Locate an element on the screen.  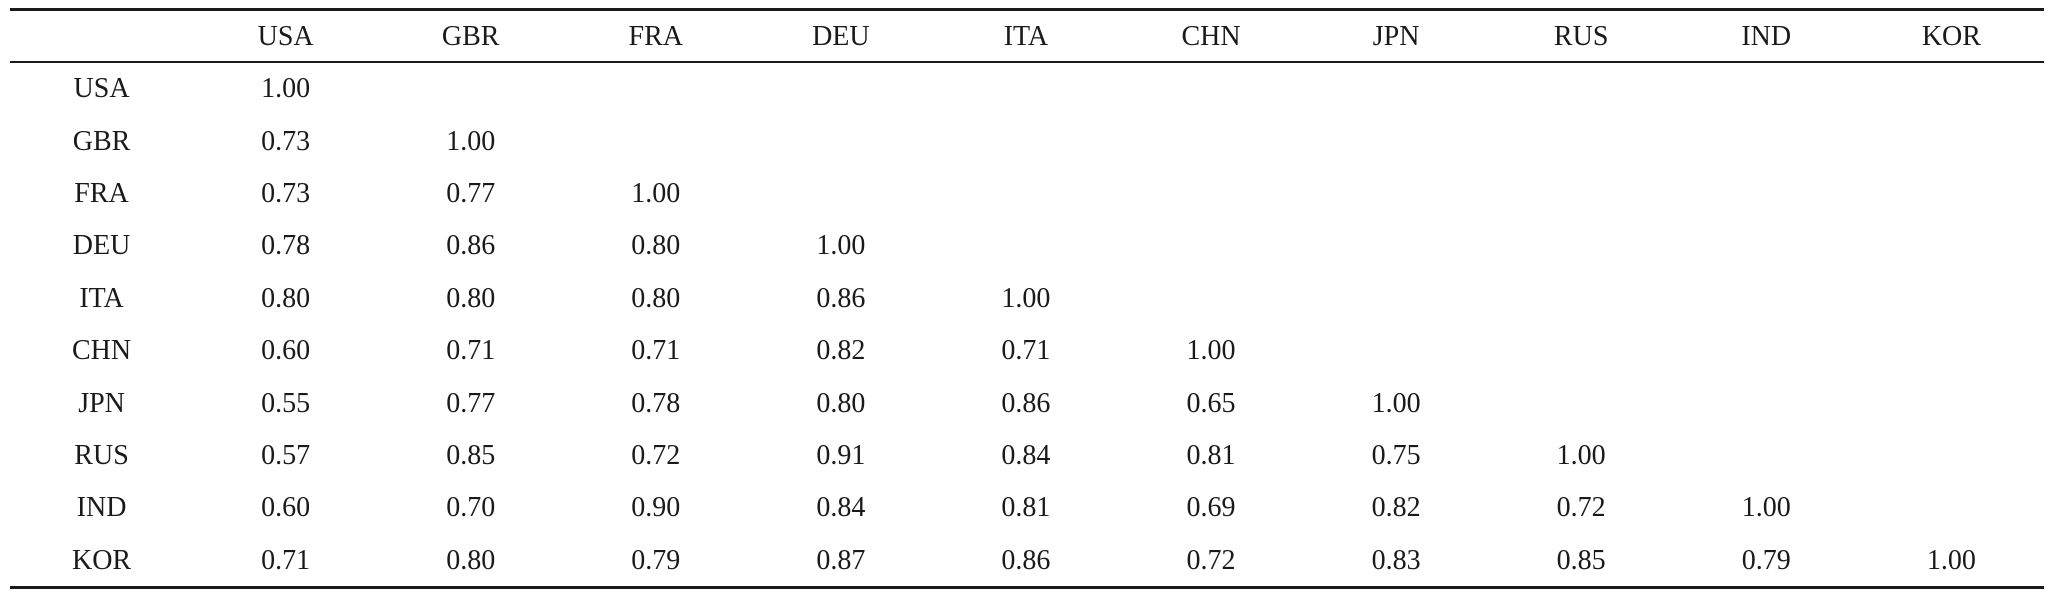
column-header: DEU is located at coordinates (841, 36).